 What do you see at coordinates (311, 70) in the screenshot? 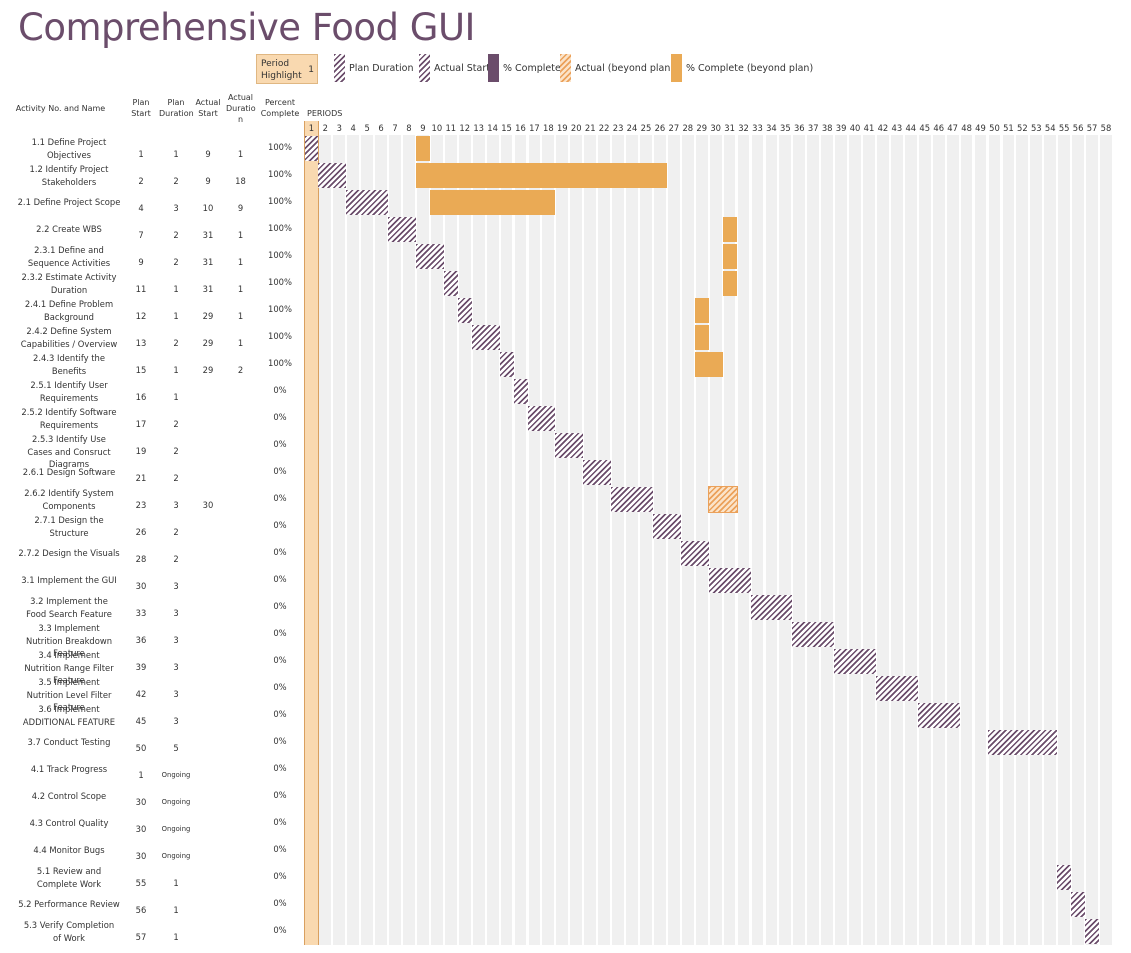
I see `period-highlight-value: 1` at bounding box center [311, 70].